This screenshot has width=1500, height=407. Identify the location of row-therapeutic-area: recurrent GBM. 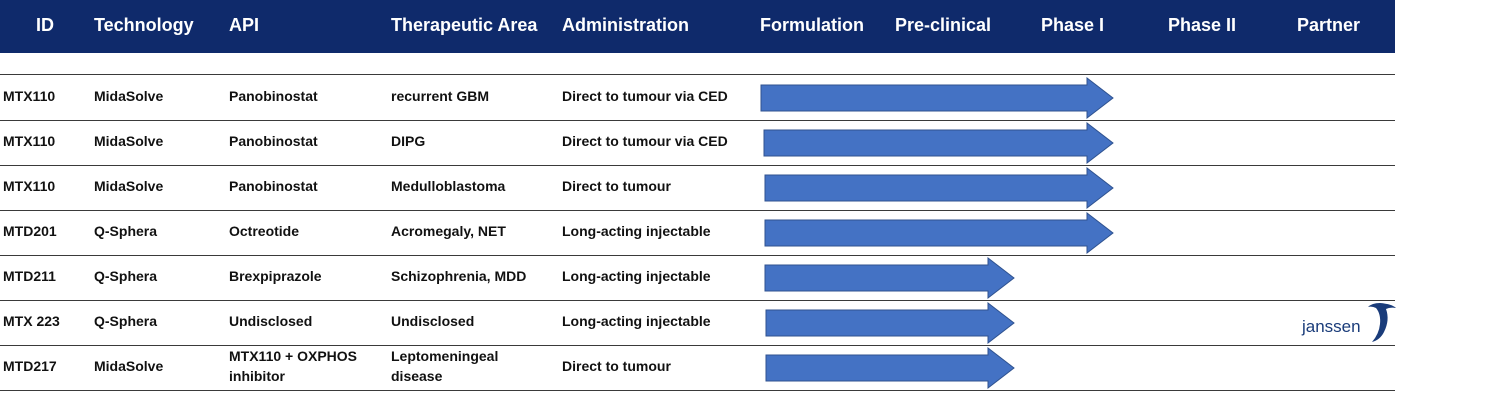
(440, 96).